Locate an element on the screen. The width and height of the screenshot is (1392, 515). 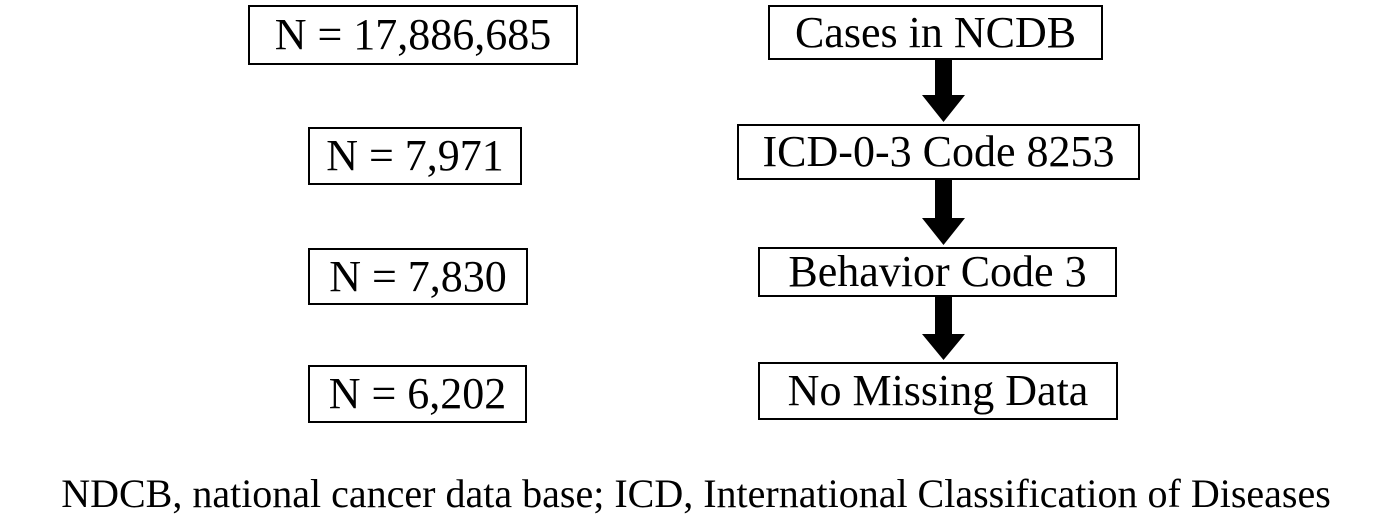
step-box: ICD-0-3 Code 8253 is located at coordinates (938, 152).